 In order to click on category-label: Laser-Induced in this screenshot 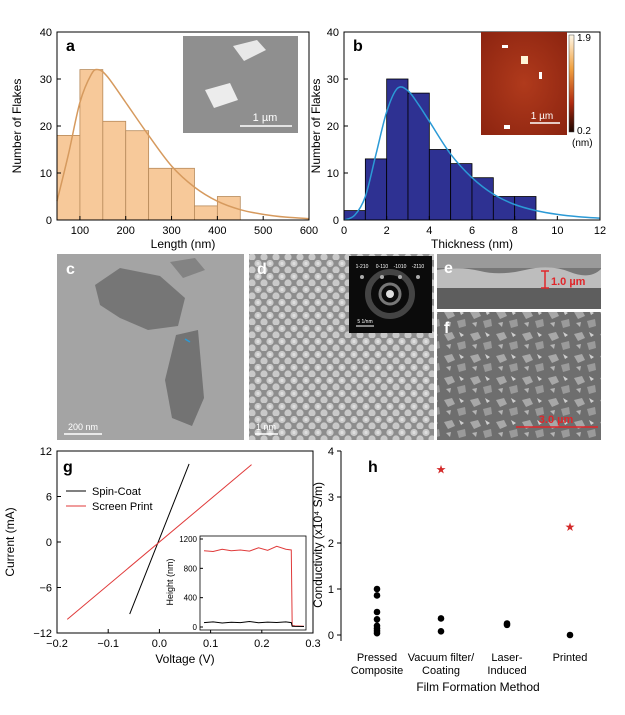, I will do `click(506, 664)`.